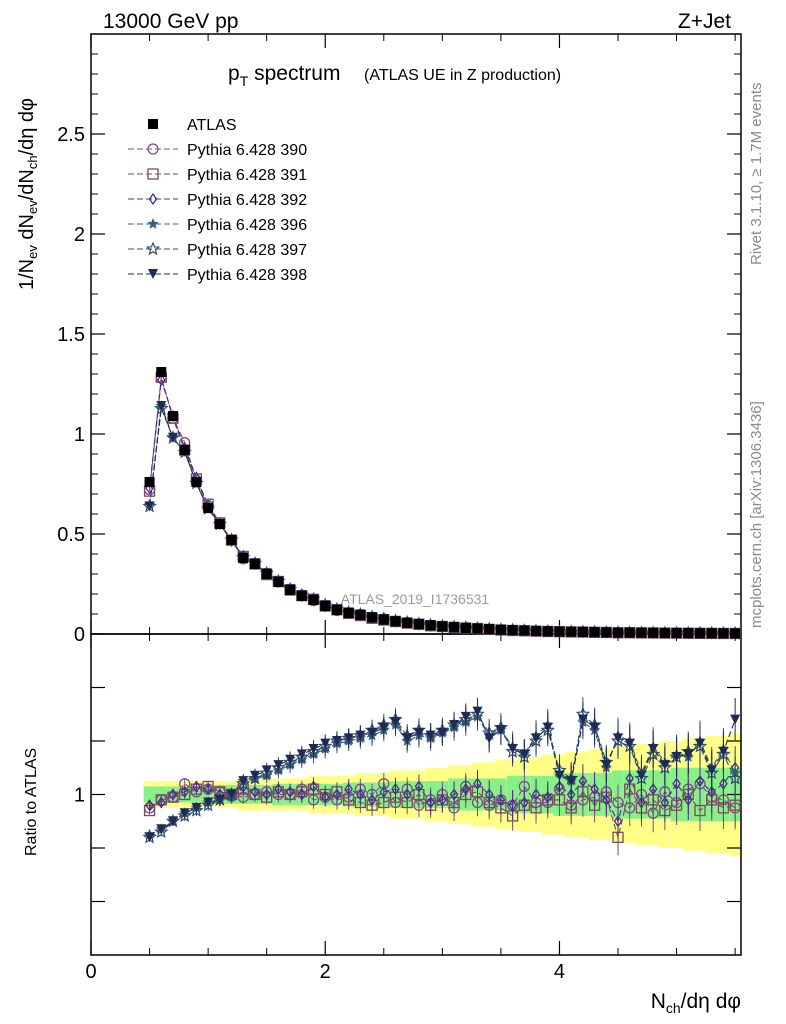 This screenshot has height=1024, width=786. Describe the element at coordinates (247, 150) in the screenshot. I see `legend-label: Pythia 6.428 390` at that location.